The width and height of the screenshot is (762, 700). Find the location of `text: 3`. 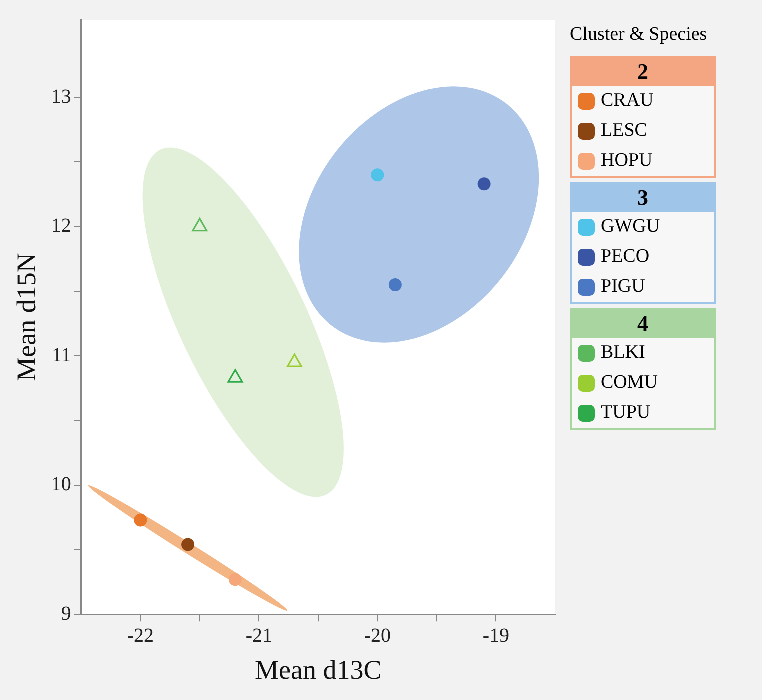

text: 3 is located at coordinates (643, 198).